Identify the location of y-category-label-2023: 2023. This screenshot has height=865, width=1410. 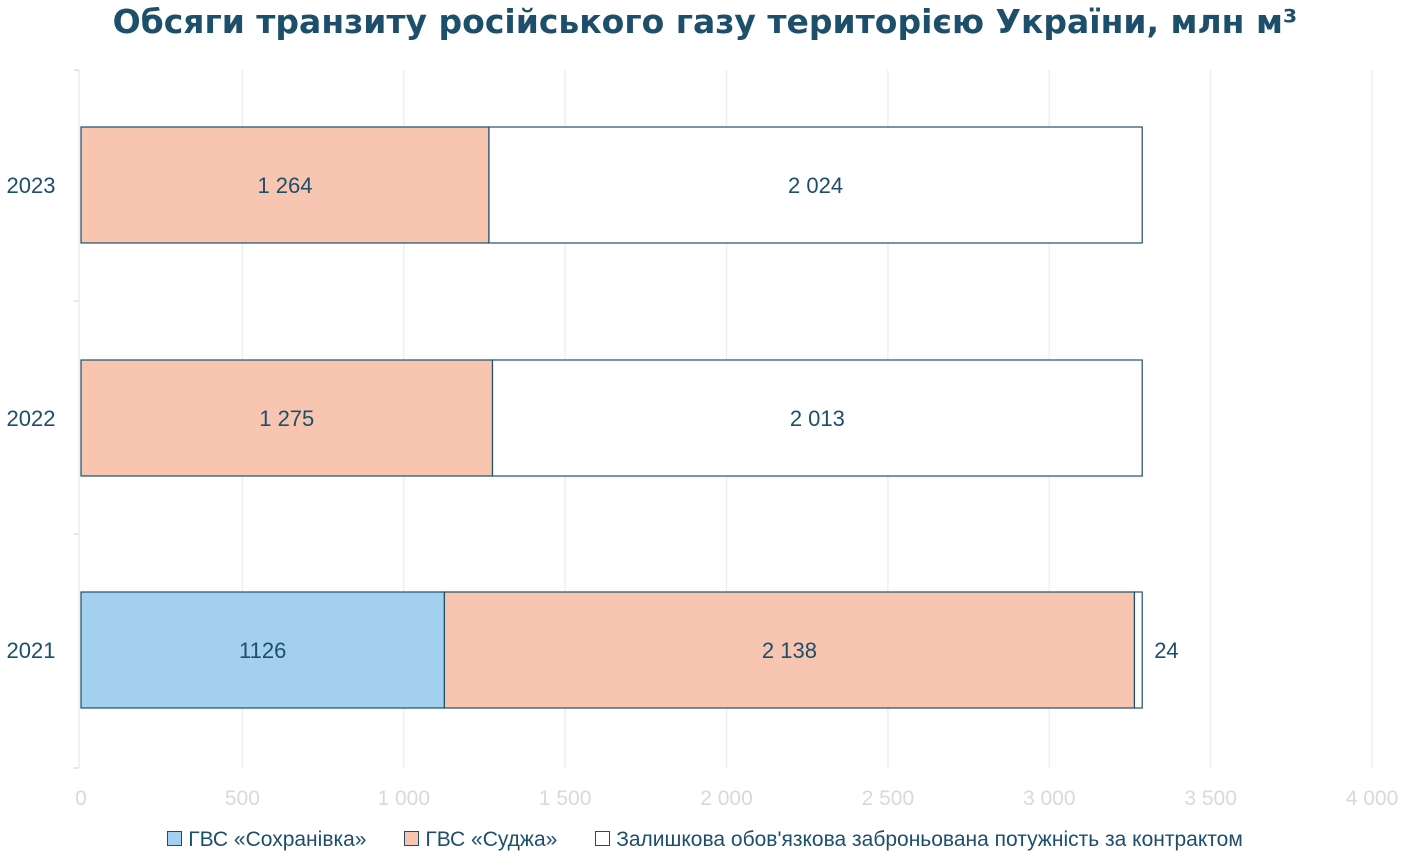
(31, 185).